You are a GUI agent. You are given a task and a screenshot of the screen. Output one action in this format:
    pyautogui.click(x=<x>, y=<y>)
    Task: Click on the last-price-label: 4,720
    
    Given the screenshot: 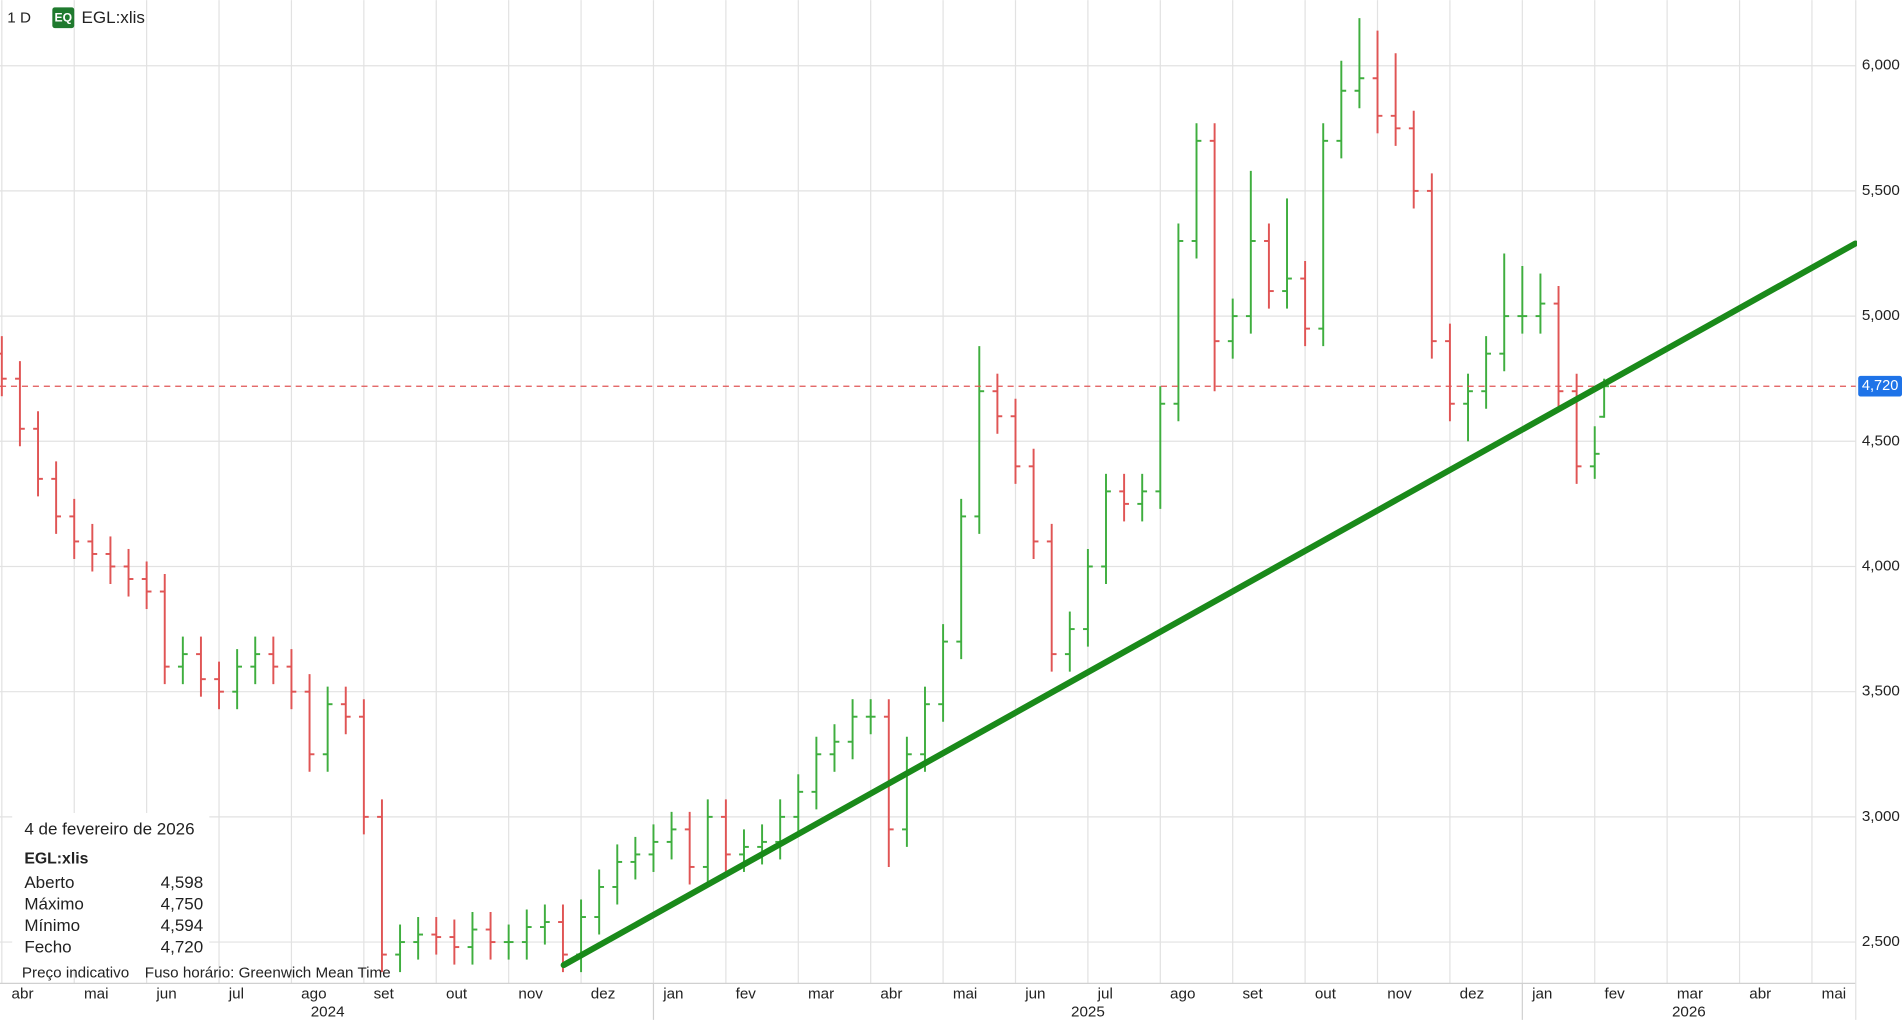 What is the action you would take?
    pyautogui.click(x=1880, y=386)
    